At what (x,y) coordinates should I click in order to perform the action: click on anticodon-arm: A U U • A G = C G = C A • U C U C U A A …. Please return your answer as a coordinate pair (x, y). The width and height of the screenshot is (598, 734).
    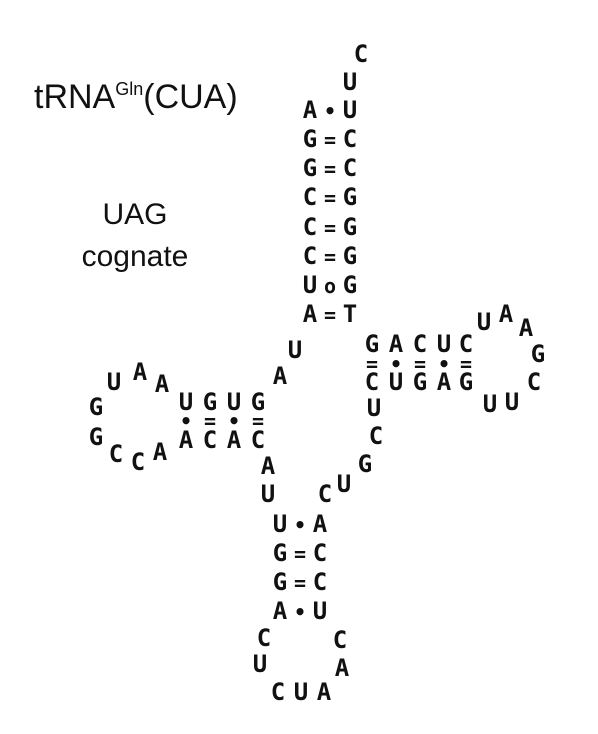
    Looking at the image, I should click on (301, 579).